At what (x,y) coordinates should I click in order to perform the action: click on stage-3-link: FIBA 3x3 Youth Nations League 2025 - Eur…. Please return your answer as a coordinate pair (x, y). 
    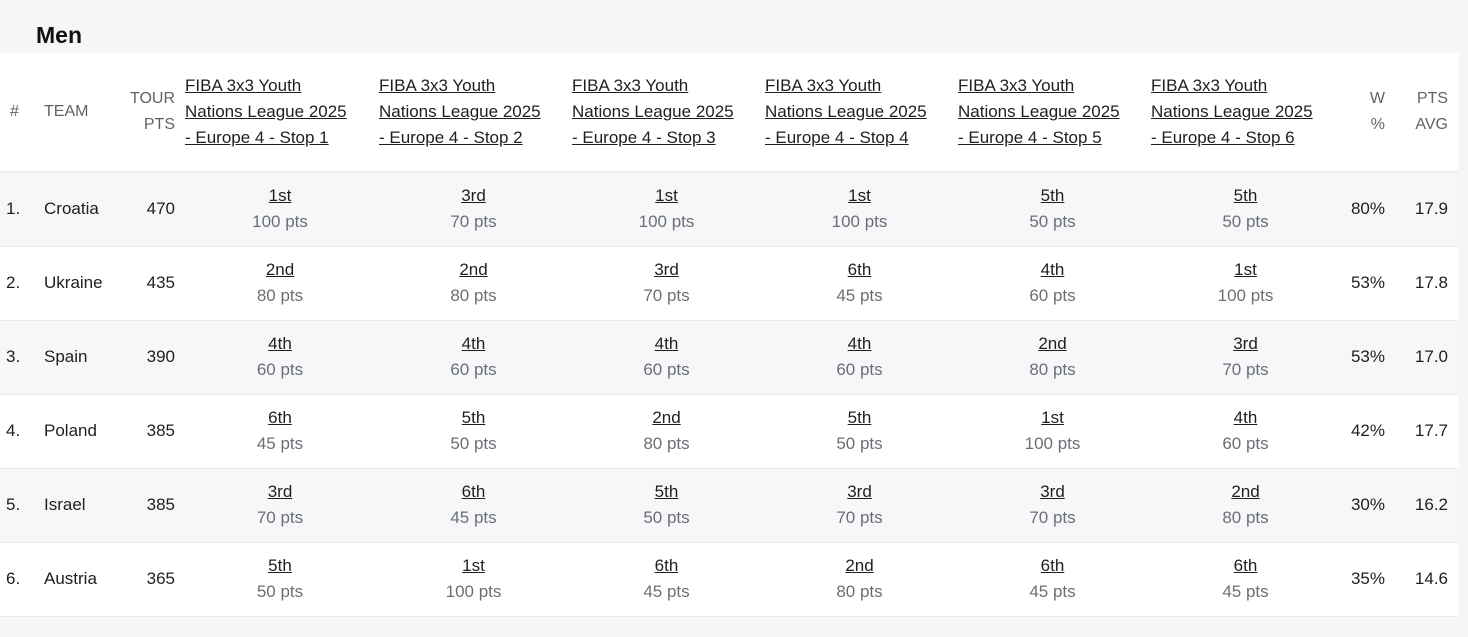
    Looking at the image, I should click on (667, 112).